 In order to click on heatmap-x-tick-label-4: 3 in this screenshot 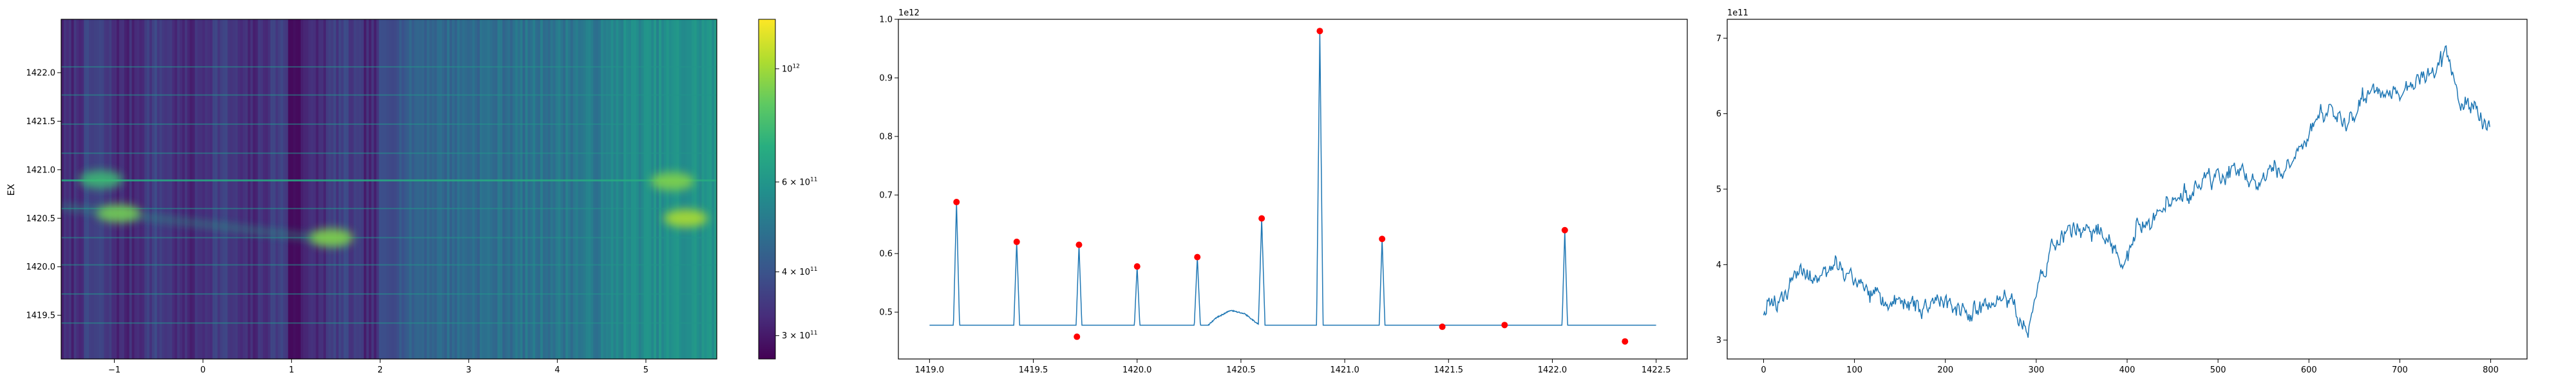, I will do `click(468, 370)`.